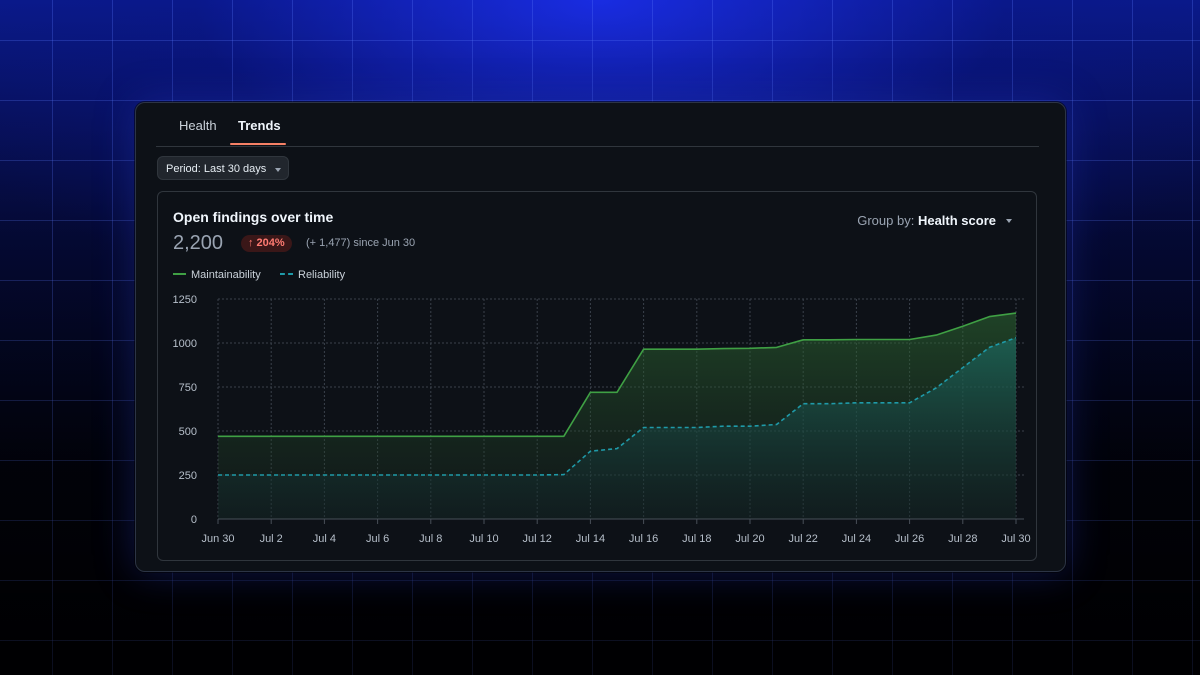 This screenshot has width=1200, height=675. What do you see at coordinates (322, 275) in the screenshot?
I see `legend-label-reliability: Reliability` at bounding box center [322, 275].